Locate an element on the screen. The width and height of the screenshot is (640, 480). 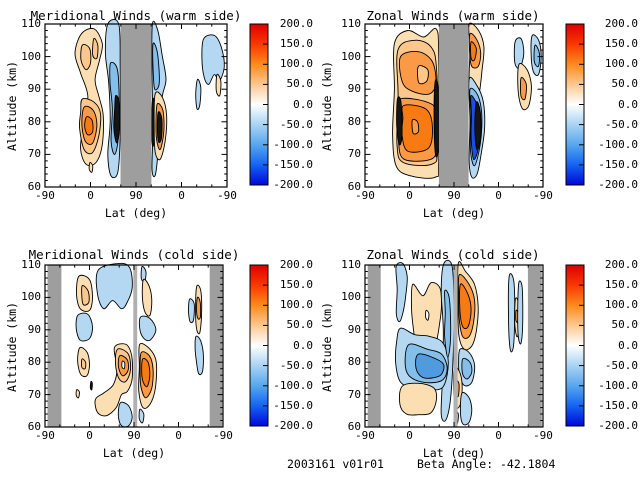
xaxis-label-meridional-cold: Lat (deg) is located at coordinates (134, 453).